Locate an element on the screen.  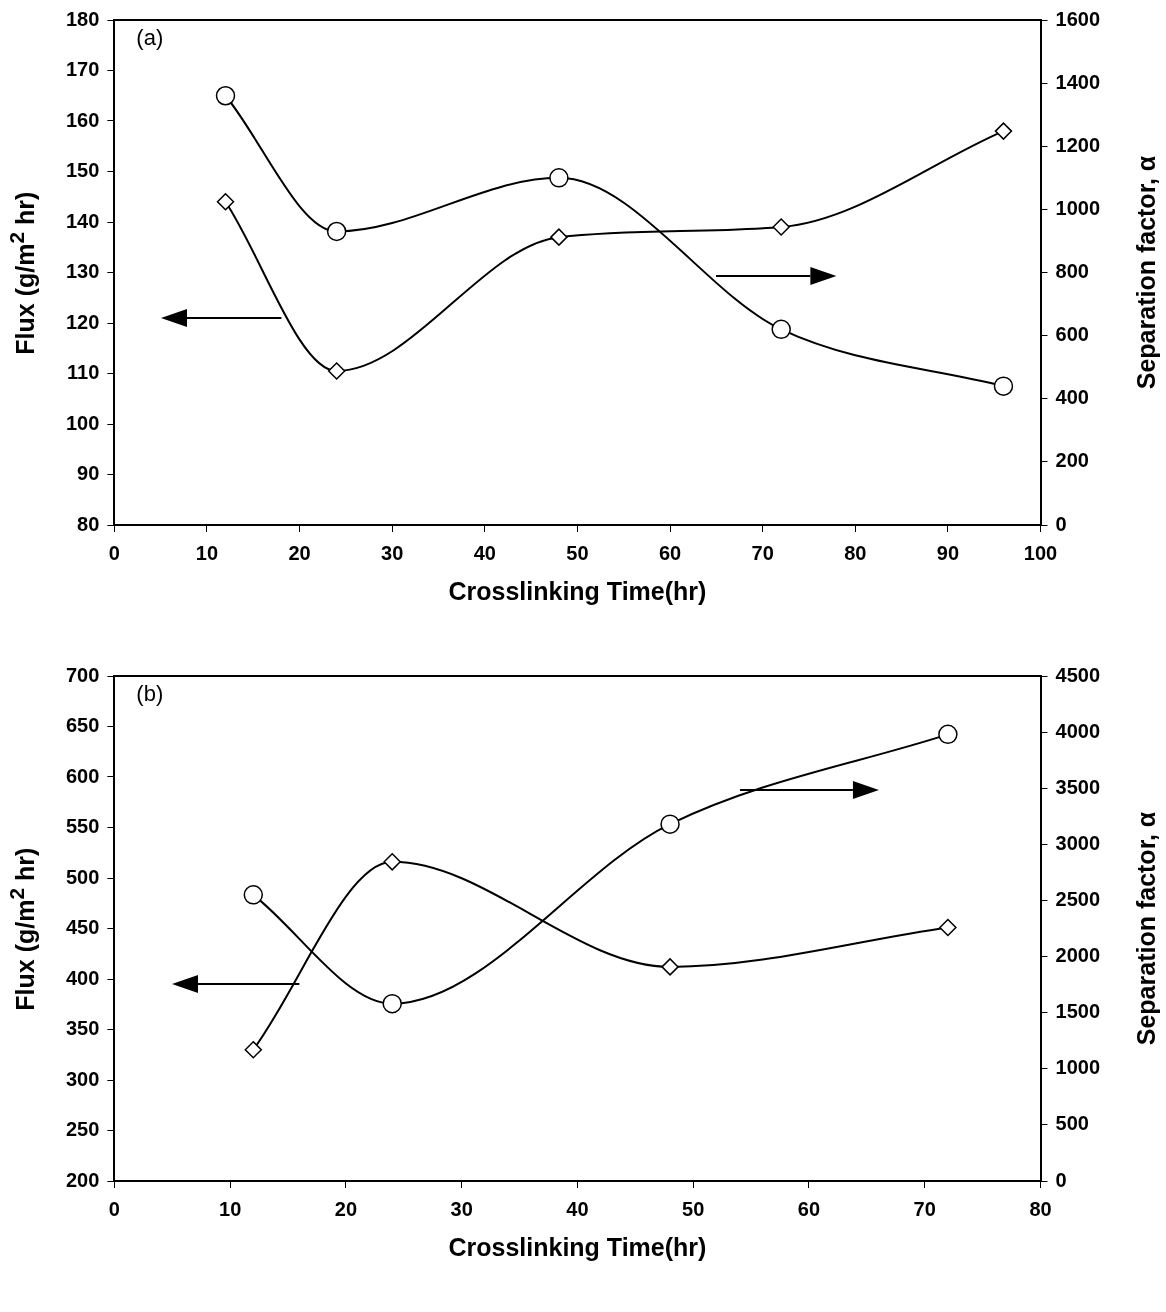
annotation: (a) is located at coordinates (150, 38).